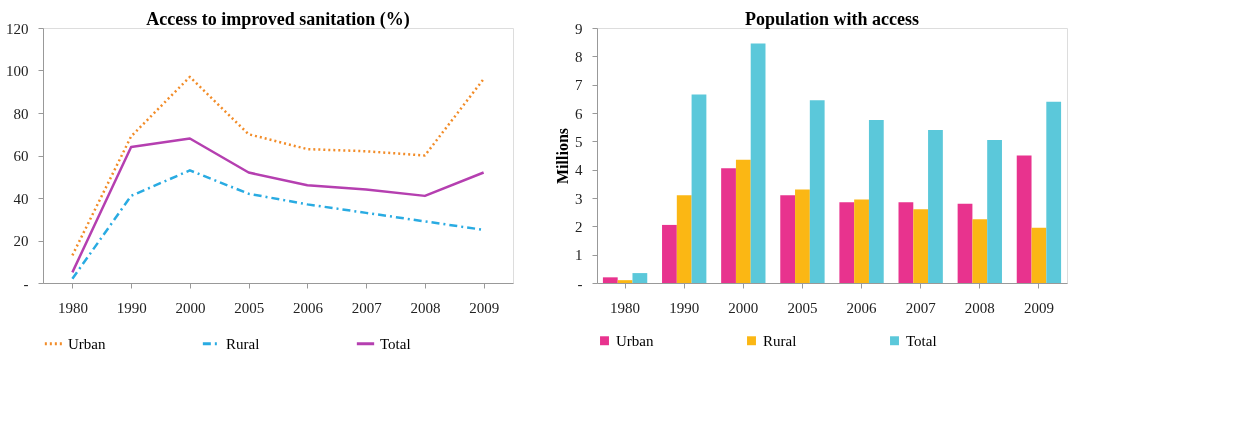 This screenshot has width=1244, height=429. What do you see at coordinates (579, 226) in the screenshot?
I see `y-tick-label: 2` at bounding box center [579, 226].